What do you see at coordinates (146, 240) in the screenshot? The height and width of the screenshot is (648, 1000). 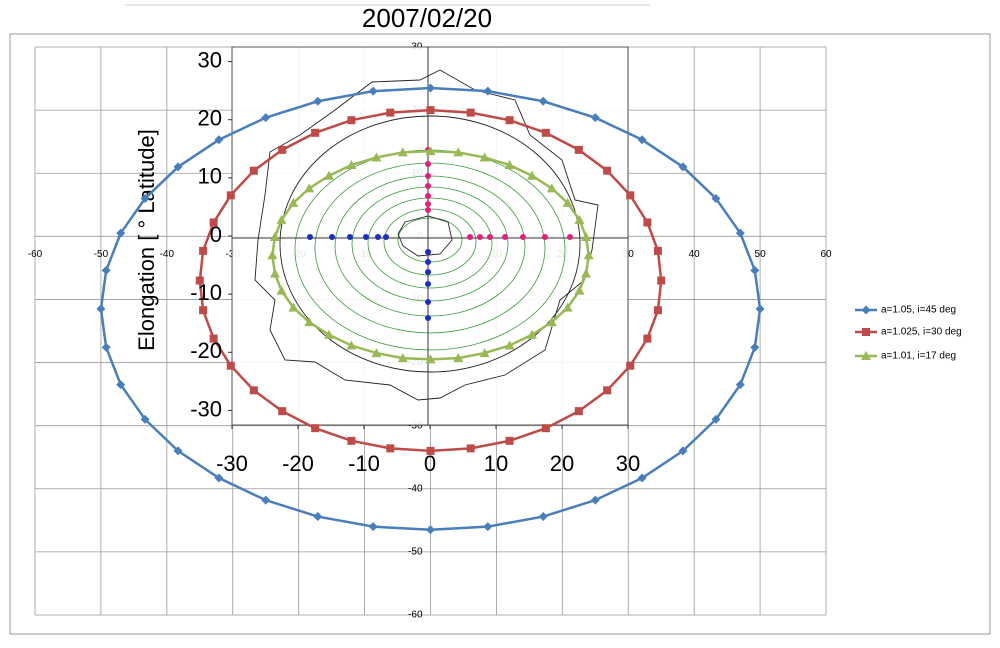 I see `y-axis-label: Elongation [ ° Latitude]` at bounding box center [146, 240].